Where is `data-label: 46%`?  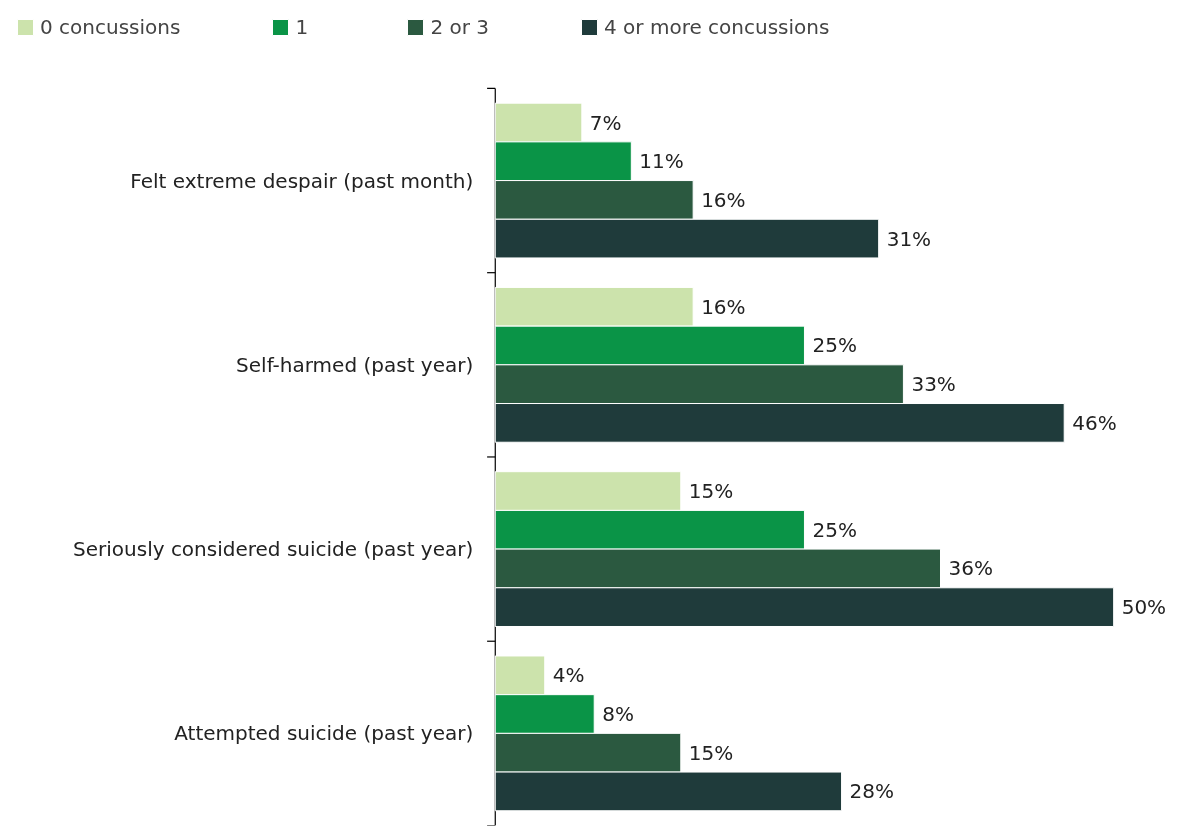
data-label: 46% is located at coordinates (1094, 422).